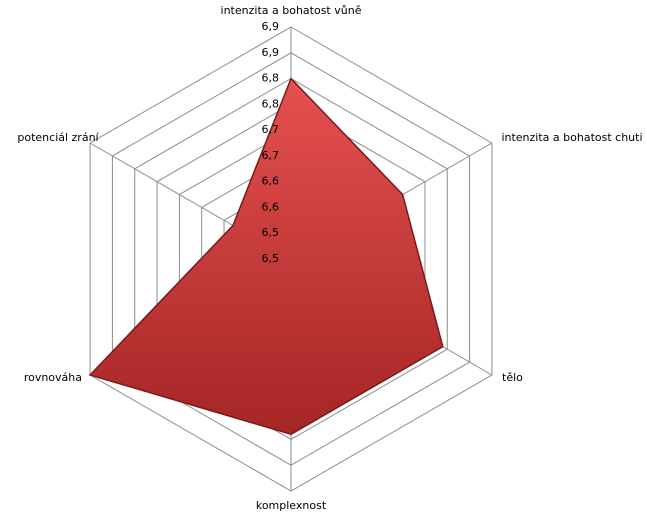 This screenshot has width=647, height=520. I want to click on category-label: tělo, so click(512, 377).